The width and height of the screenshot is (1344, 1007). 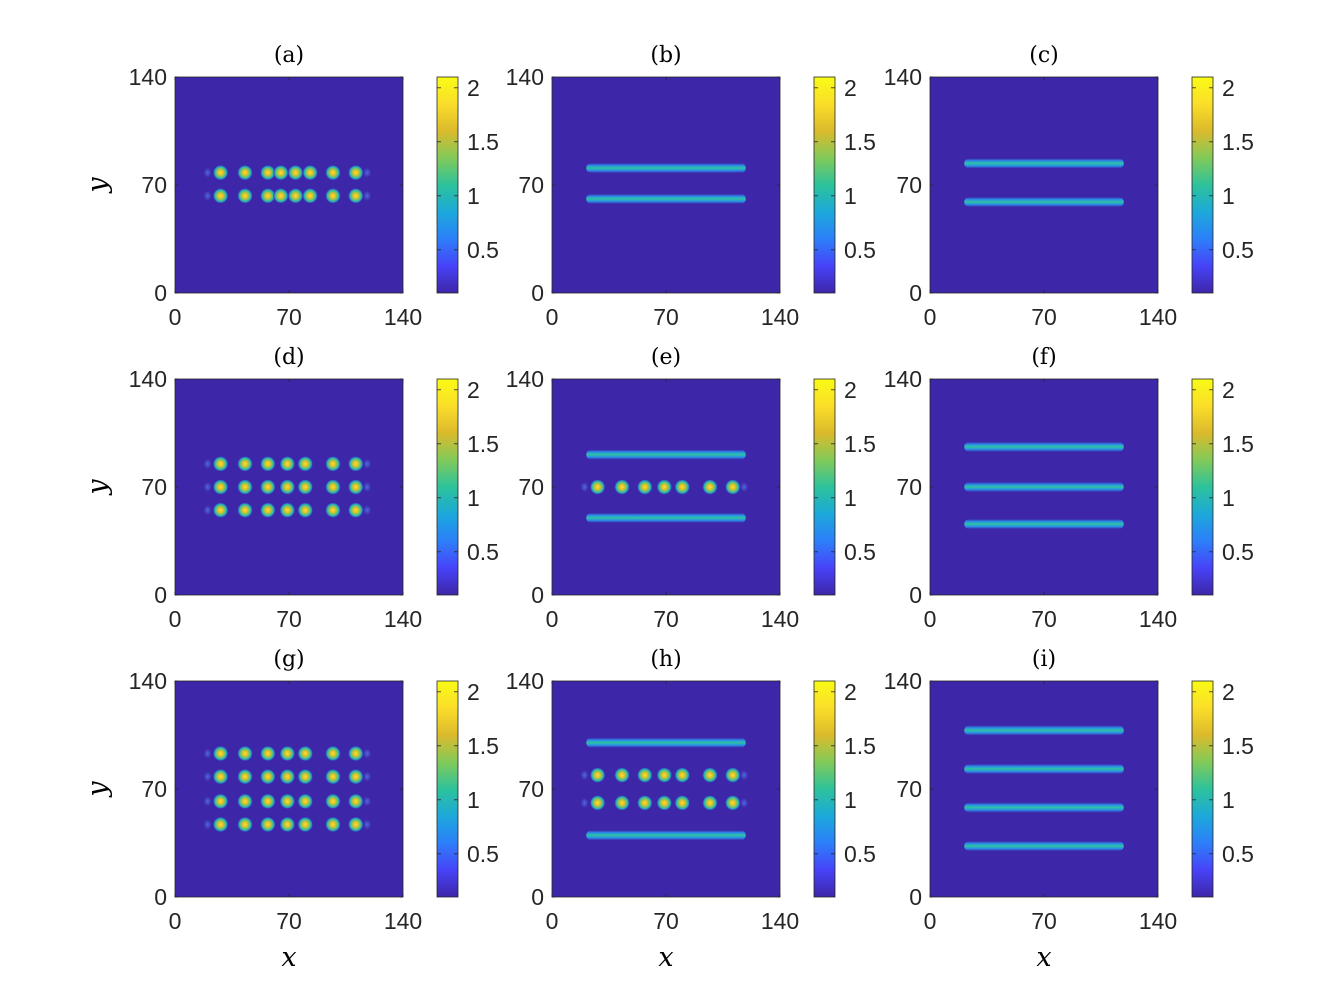 I want to click on panel-h: (h) 0 70 140 0 70 140 0.5 1 1.5 2, so click(x=691, y=790).